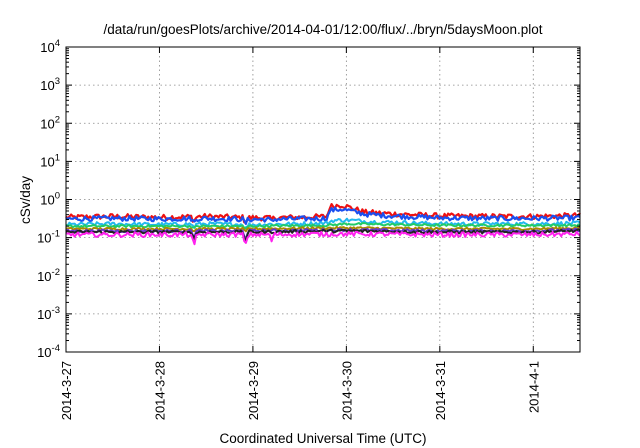  What do you see at coordinates (48, 351) in the screenshot?
I see `y-tick-label: 10⁻⁴` at bounding box center [48, 351].